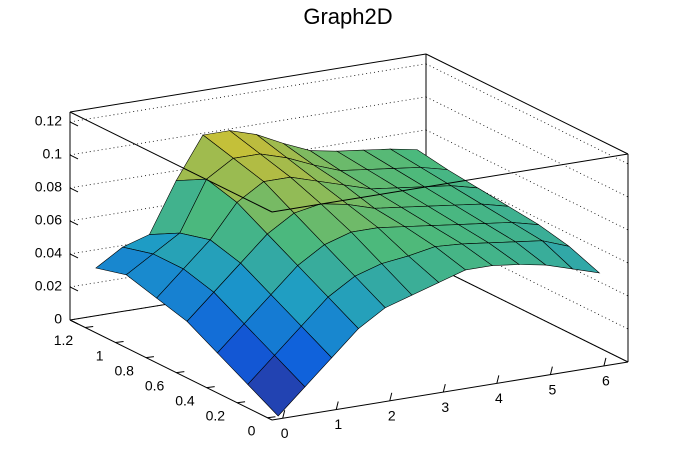 The height and width of the screenshot is (472, 696). Describe the element at coordinates (48, 286) in the screenshot. I see `z-tick-label: 0.02` at that location.